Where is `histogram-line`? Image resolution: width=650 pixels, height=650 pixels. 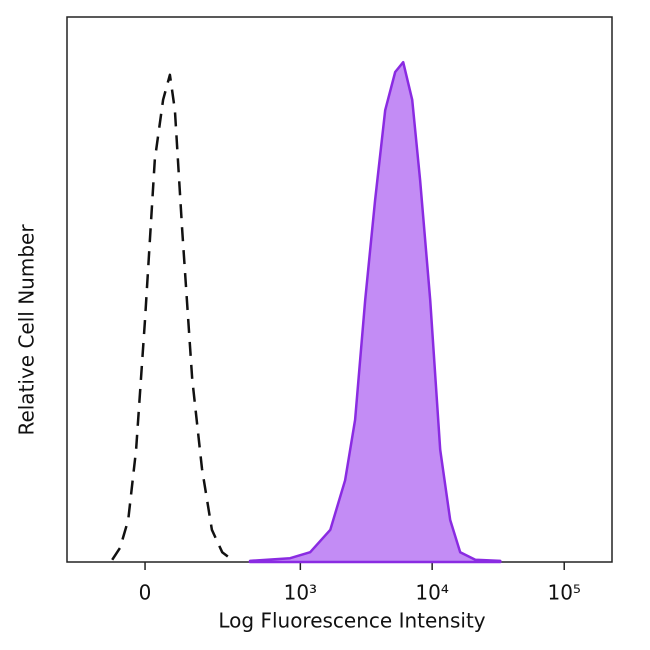 histogram-line is located at coordinates (172, 317).